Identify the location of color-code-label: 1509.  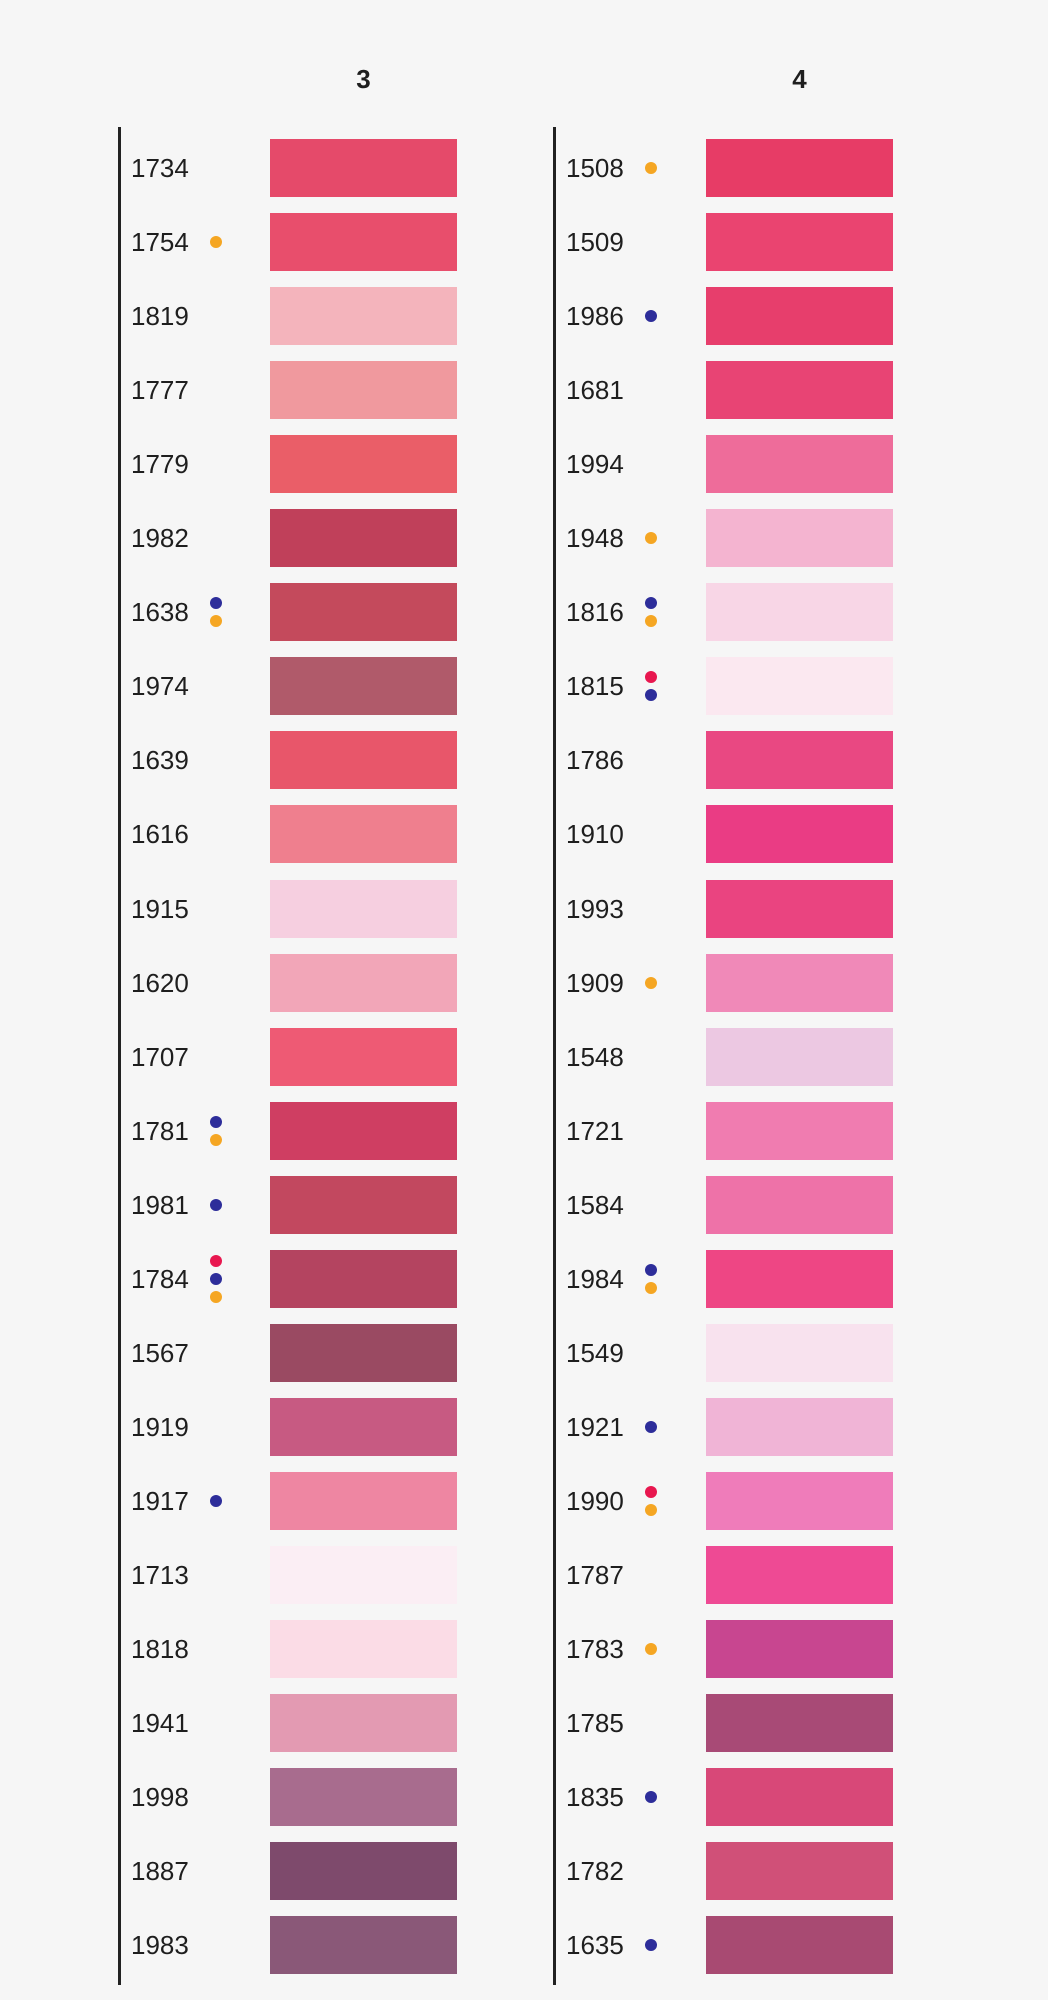
(595, 242).